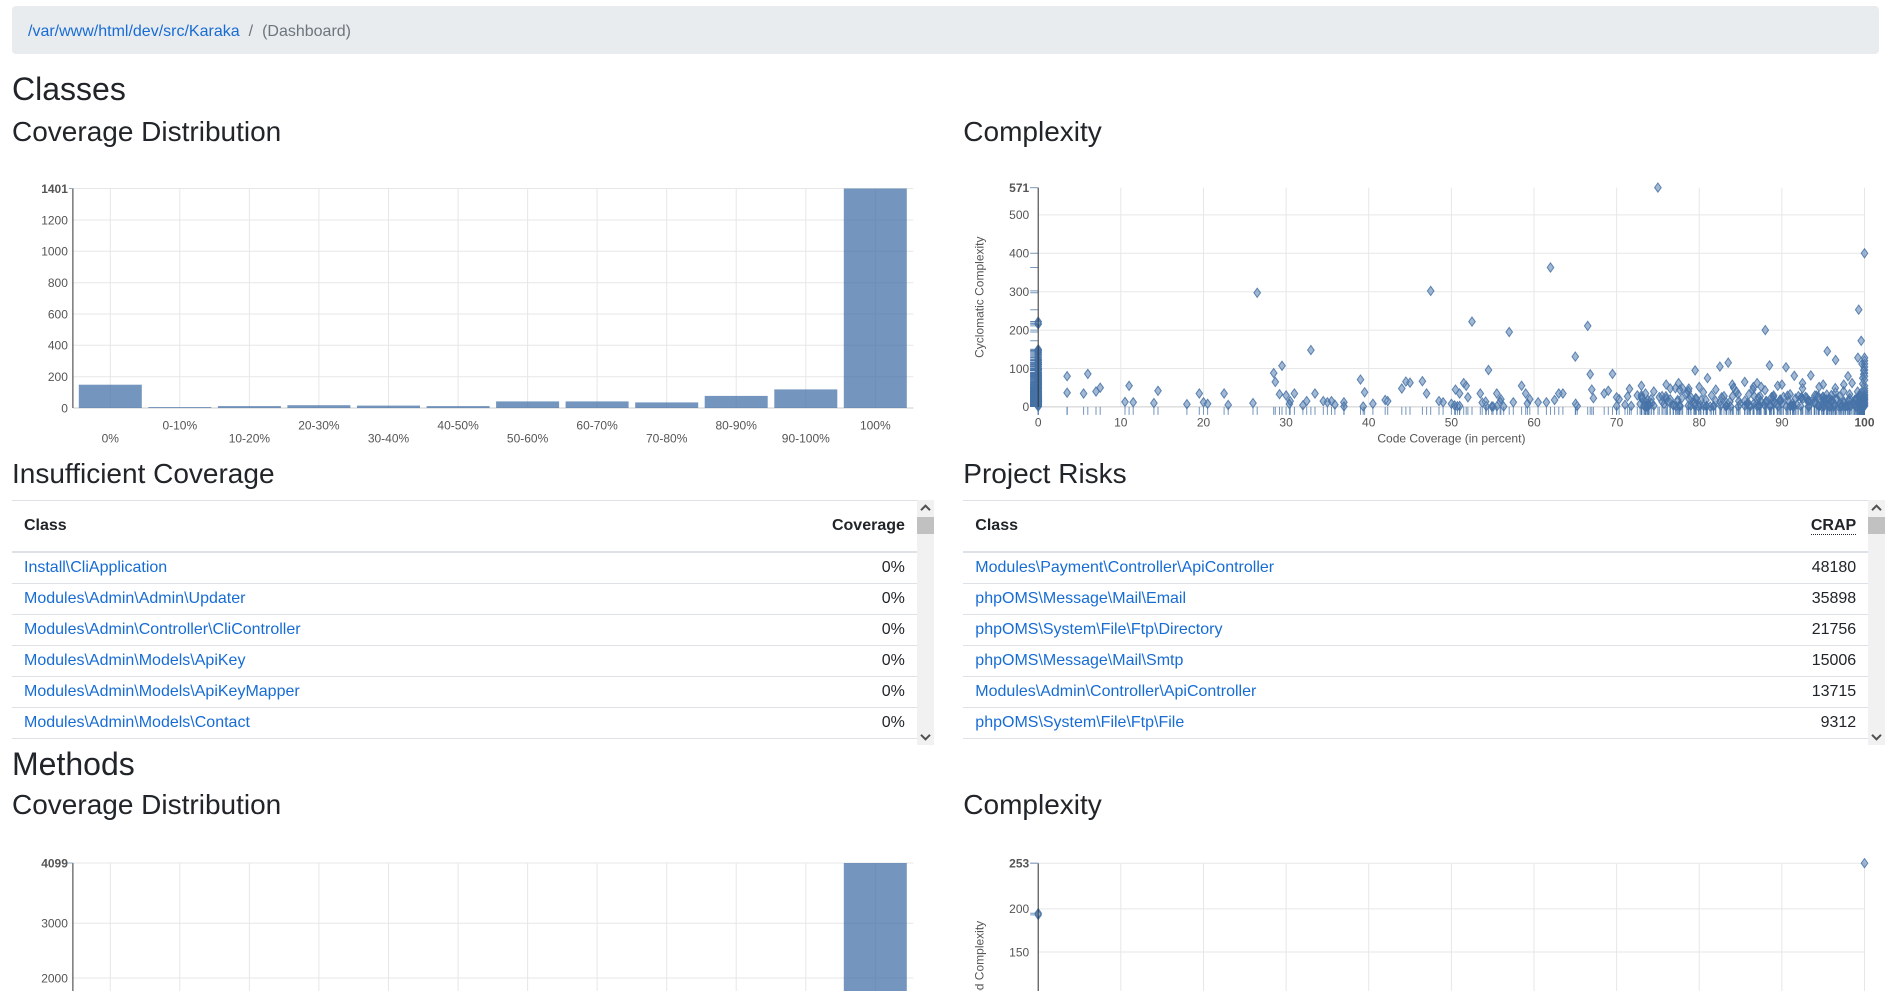  I want to click on svg-text: 20-30%, so click(319, 425).